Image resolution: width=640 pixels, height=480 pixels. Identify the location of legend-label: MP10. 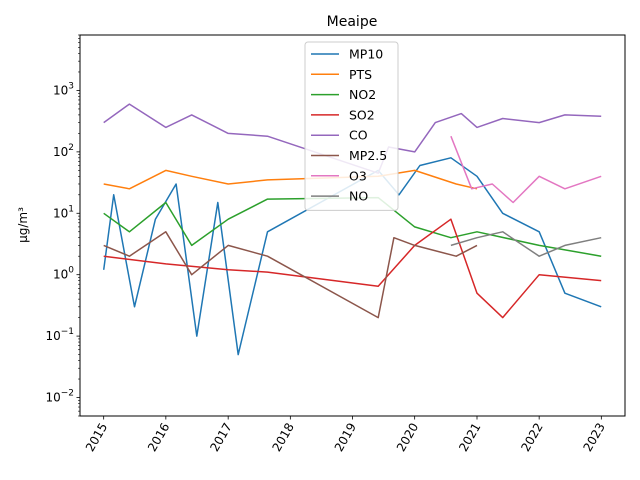
(366, 54).